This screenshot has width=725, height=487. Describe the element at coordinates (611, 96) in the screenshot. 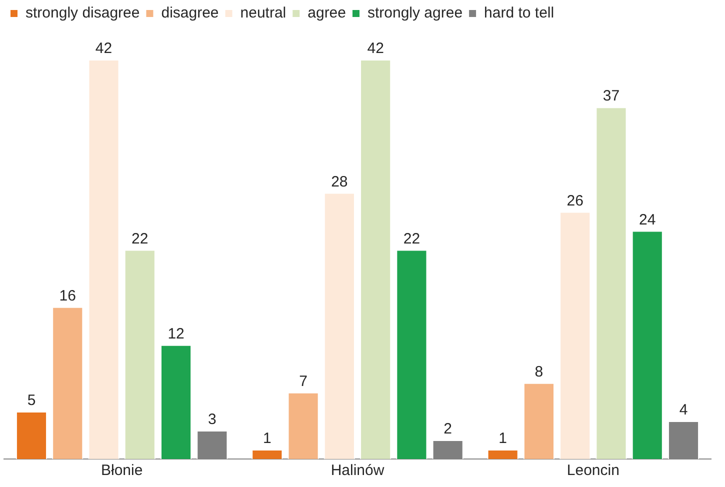

I see `data-label: 37` at that location.